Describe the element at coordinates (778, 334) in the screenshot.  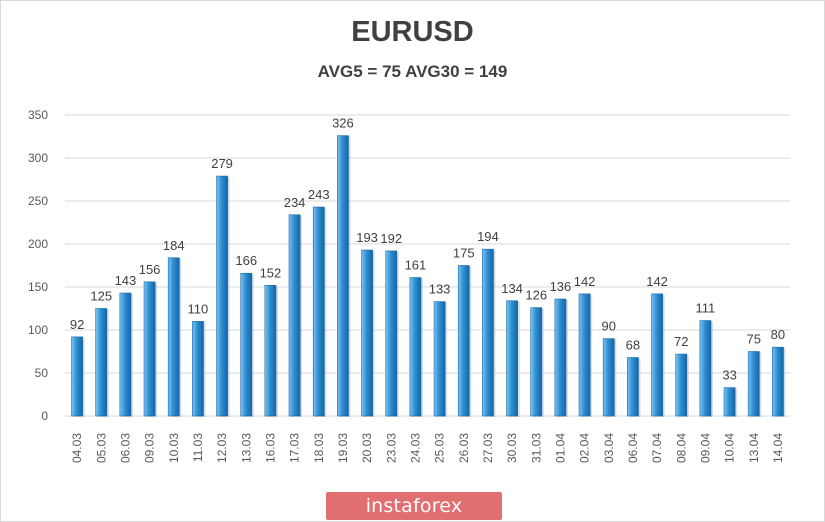
I see `data-label: 80` at that location.